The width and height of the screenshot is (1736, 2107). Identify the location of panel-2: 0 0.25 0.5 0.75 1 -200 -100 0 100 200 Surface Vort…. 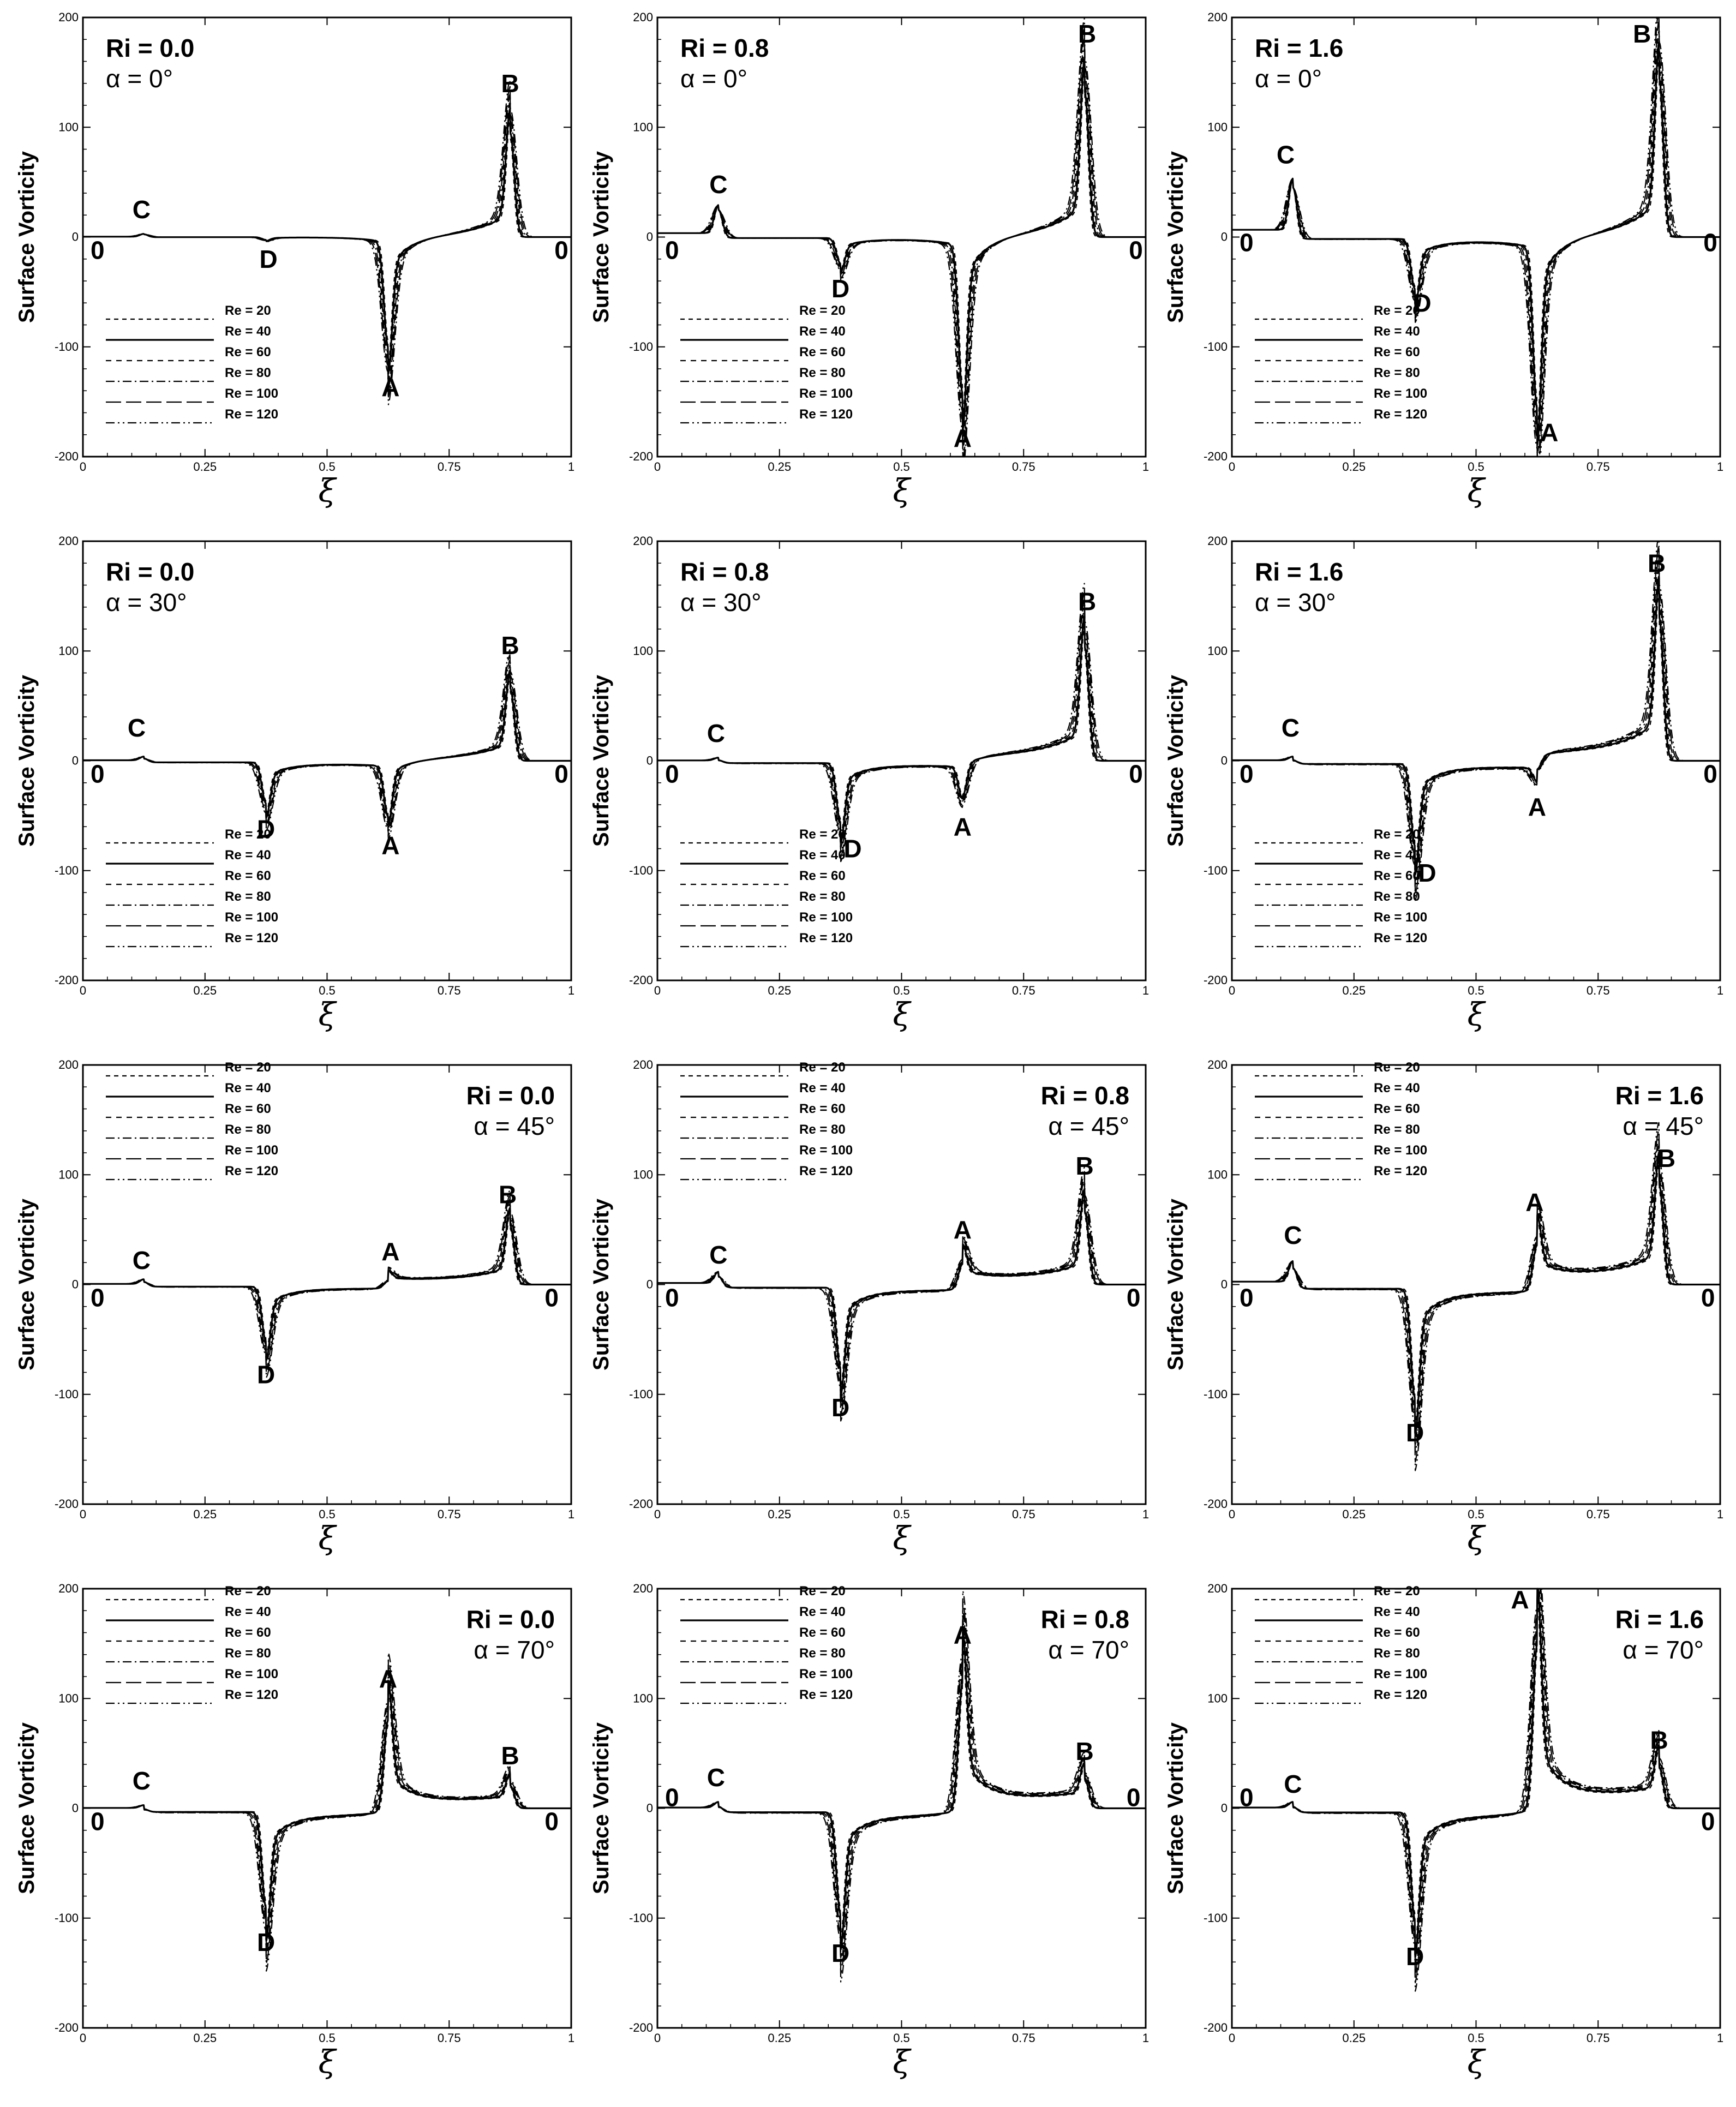
(869, 259).